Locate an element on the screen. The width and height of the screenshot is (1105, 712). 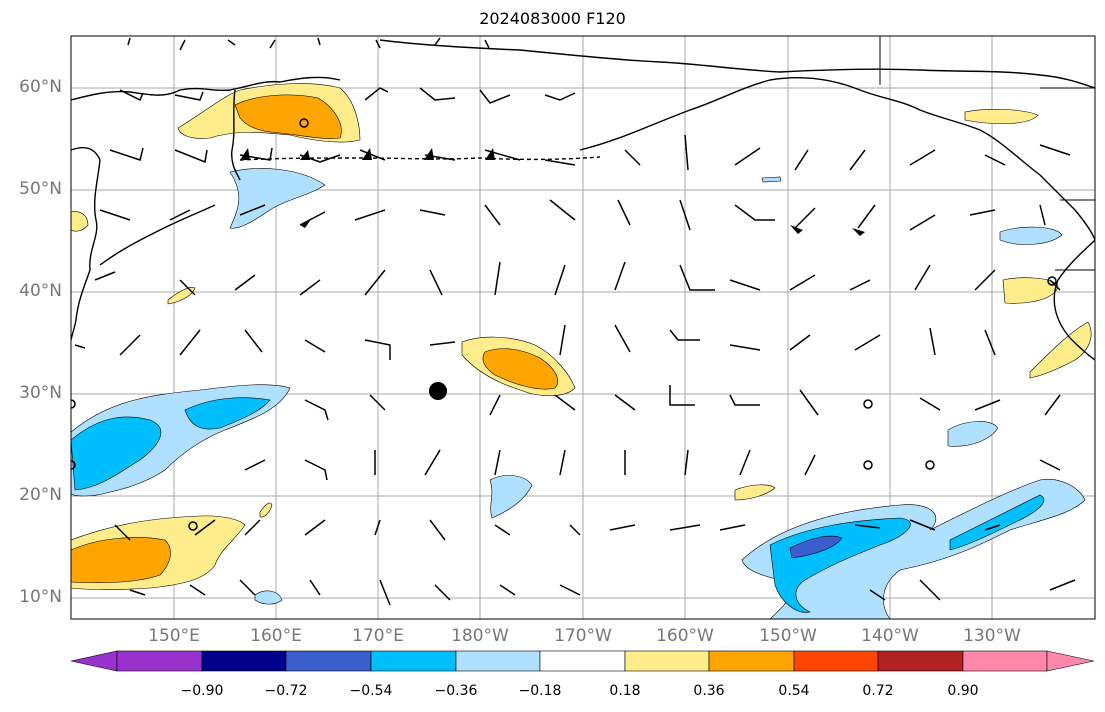
lat-label: 50°N is located at coordinates (40, 189).